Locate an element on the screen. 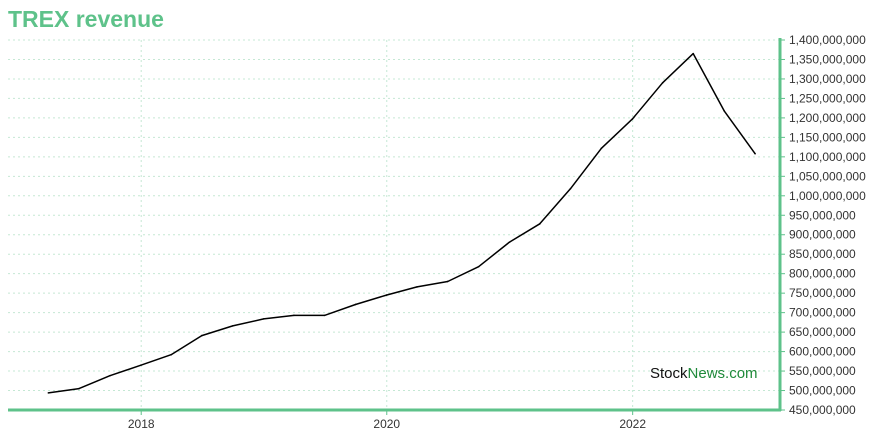 The width and height of the screenshot is (880, 440). x-tick-label: 2018 is located at coordinates (141, 424).